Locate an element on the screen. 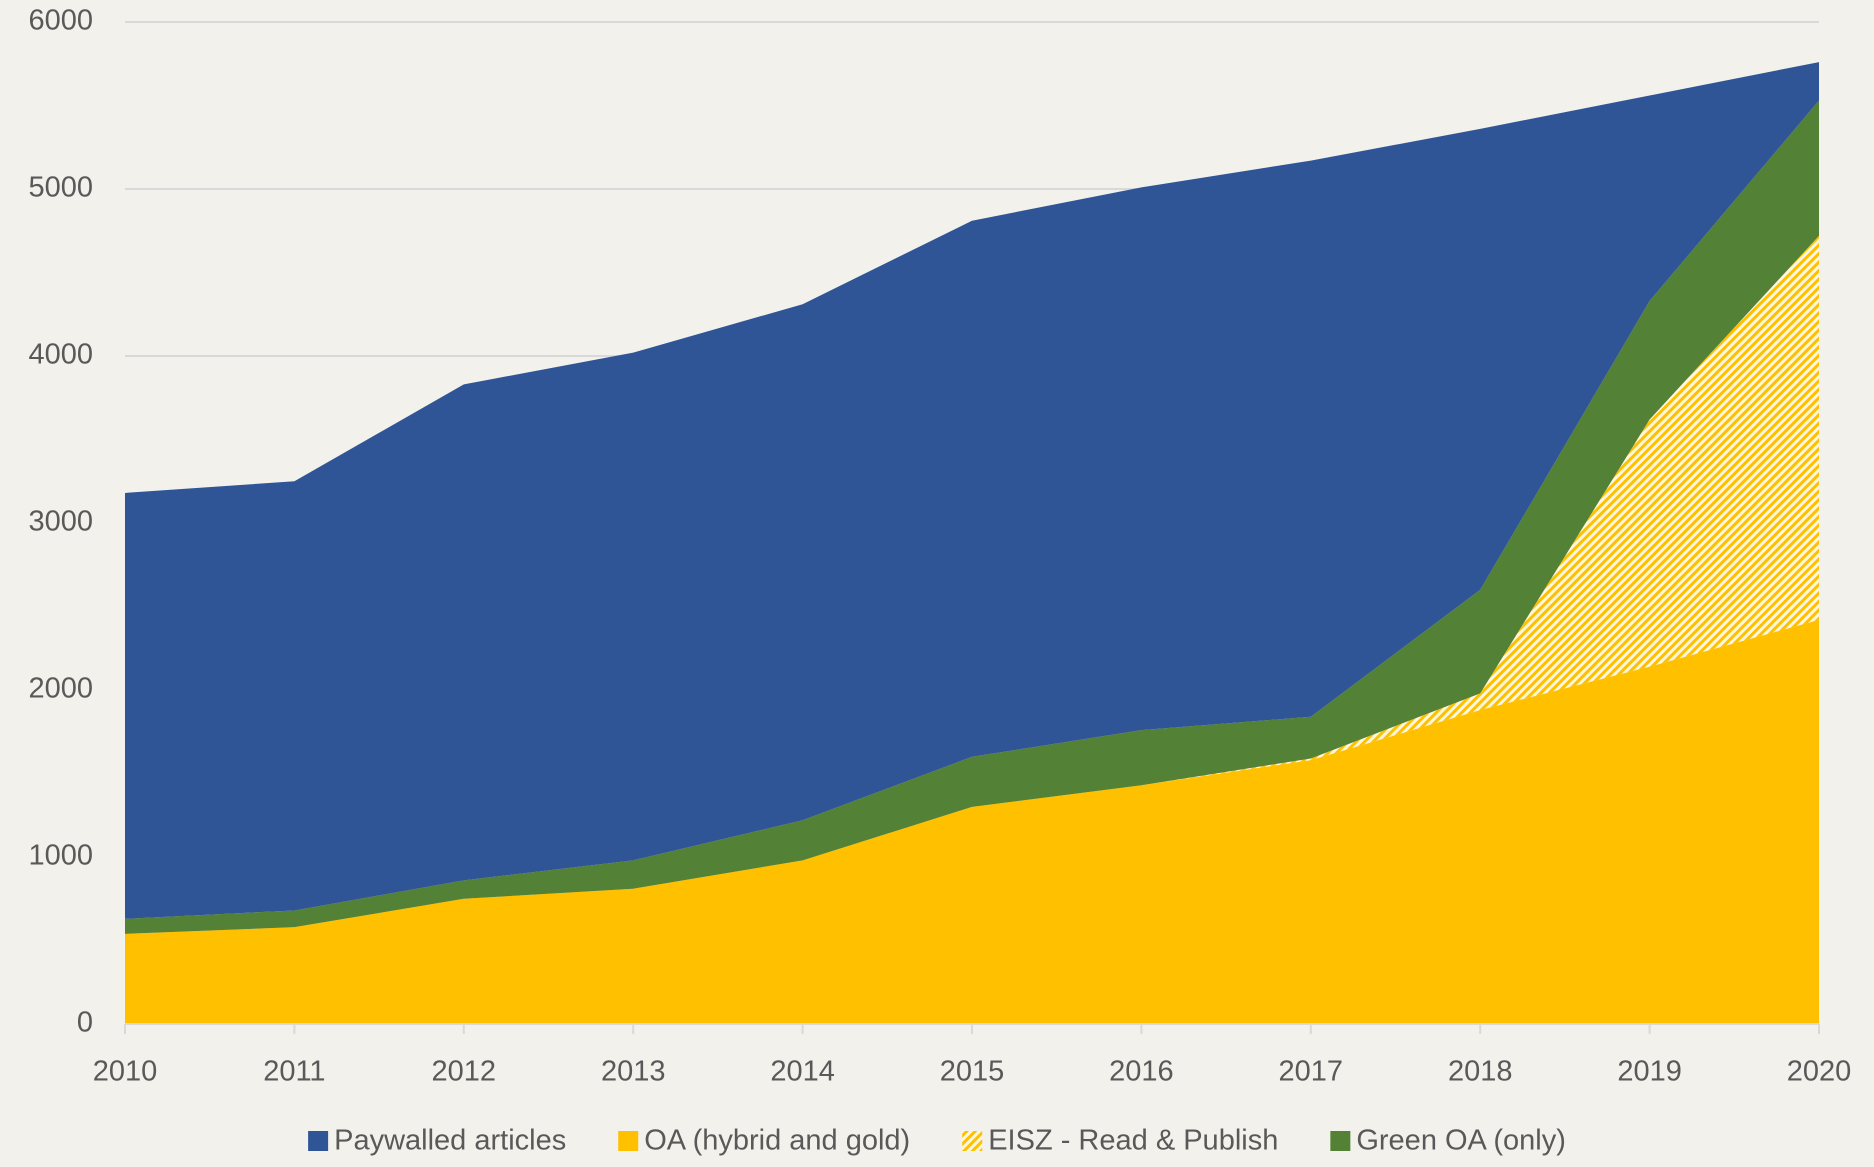 The image size is (1874, 1167). x-tick-label: 2012 is located at coordinates (464, 1072).